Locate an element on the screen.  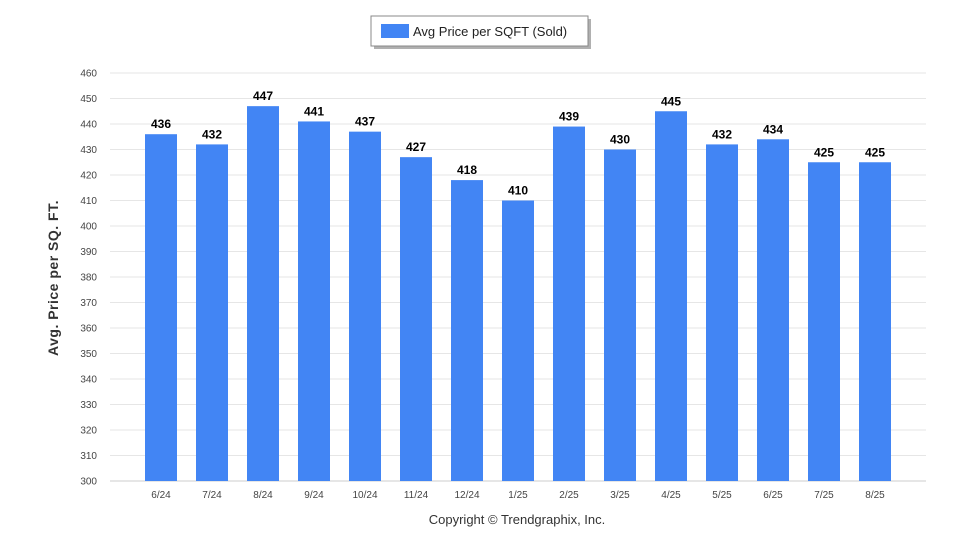
y-tick-label: 390 is located at coordinates (88, 252).